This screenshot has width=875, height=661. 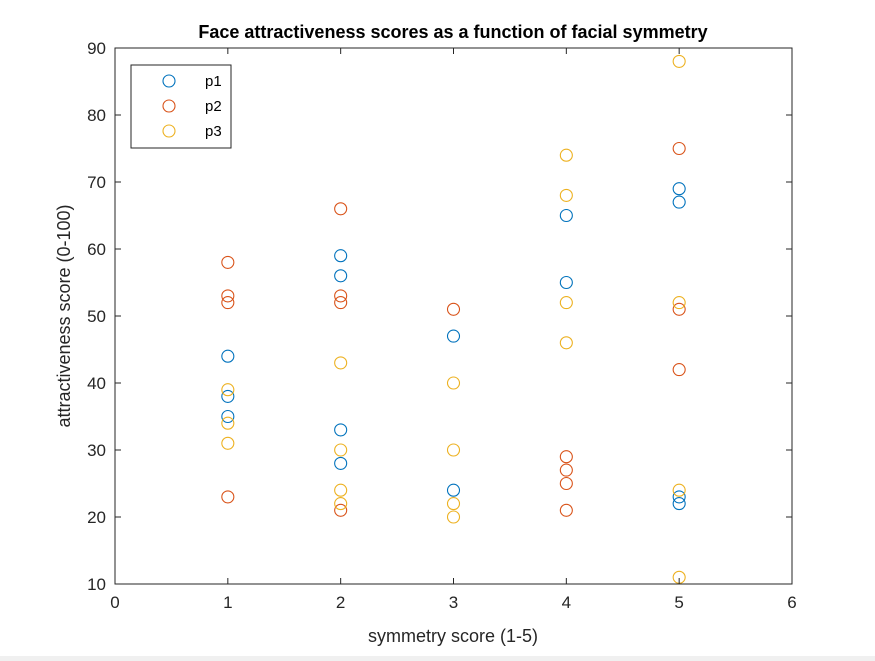 I want to click on y-axis-label: attractiveness score (0-100), so click(x=64, y=315).